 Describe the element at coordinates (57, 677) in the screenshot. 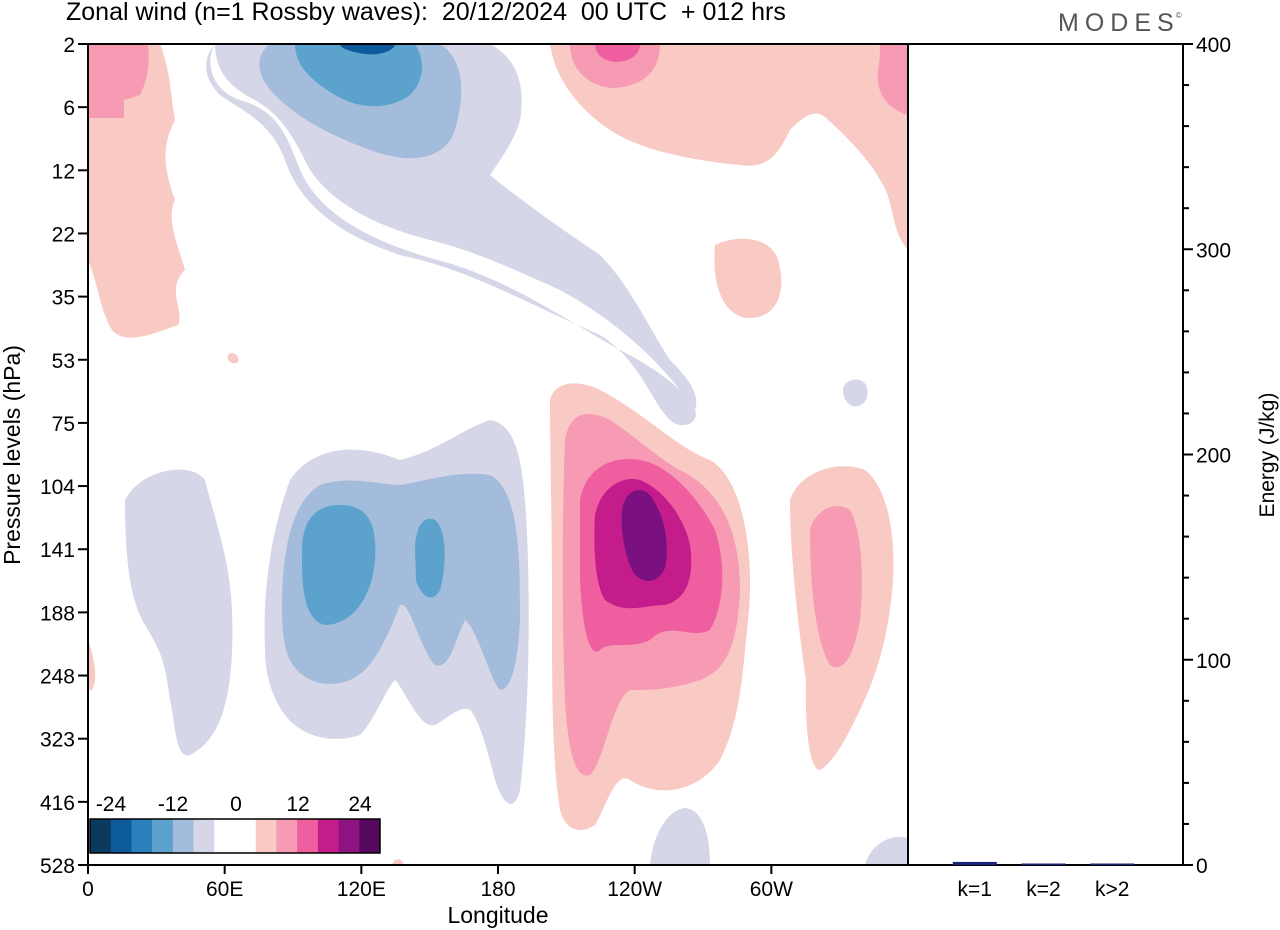

I see `pressure-tick-label: 248` at that location.